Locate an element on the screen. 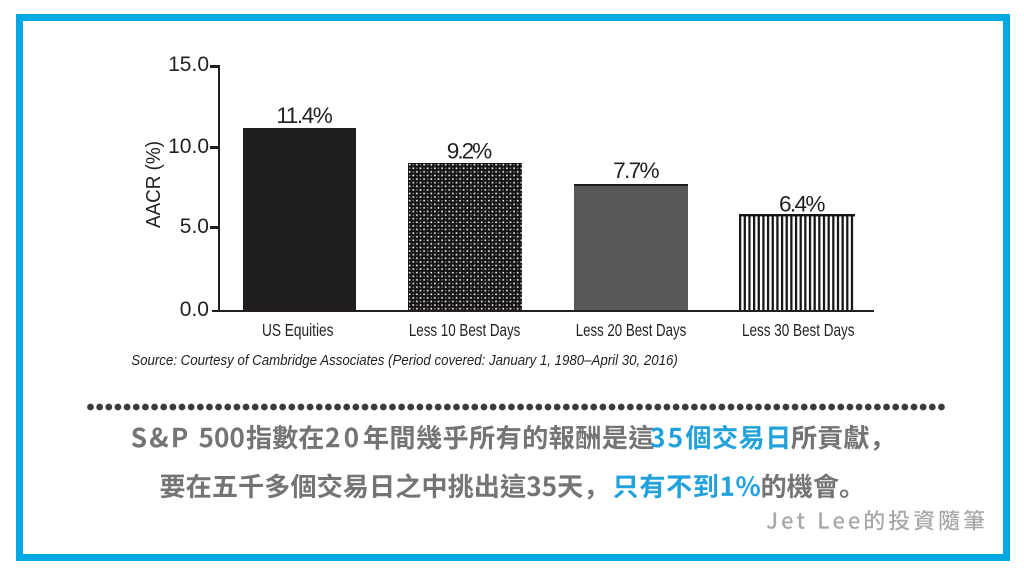  svg-text: 9.2% is located at coordinates (470, 151).